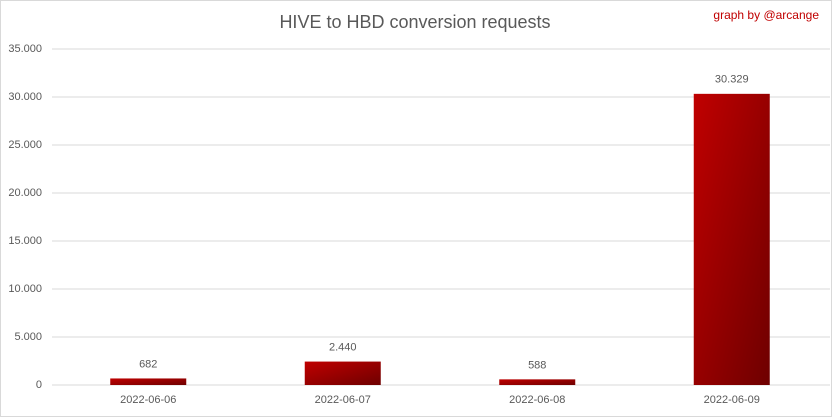 This screenshot has width=832, height=417. What do you see at coordinates (537, 400) in the screenshot?
I see `x-tick-label: 2022-06-08` at bounding box center [537, 400].